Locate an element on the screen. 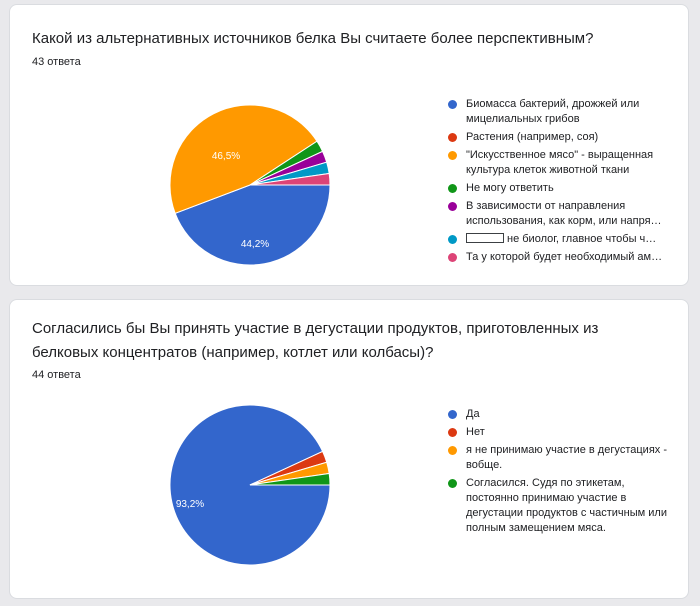 The image size is (700, 606). legend-item: Растения (например, соя) is located at coordinates (559, 137).